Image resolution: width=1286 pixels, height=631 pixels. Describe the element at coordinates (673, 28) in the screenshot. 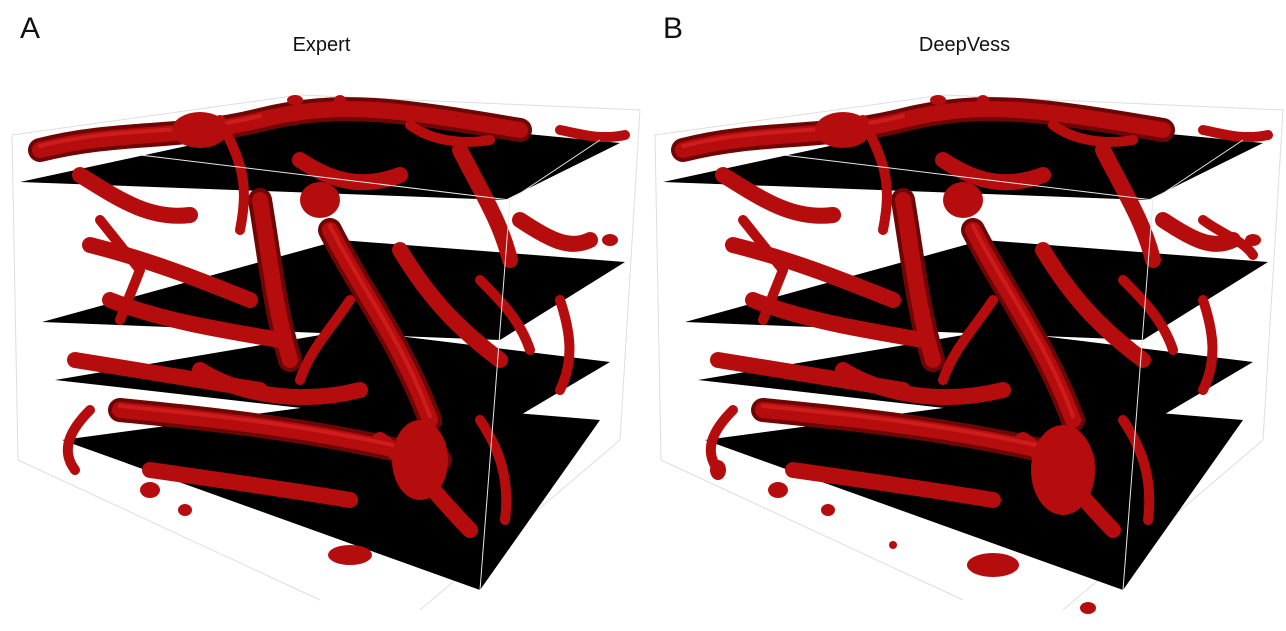

I see `panel-letter-b: B` at that location.